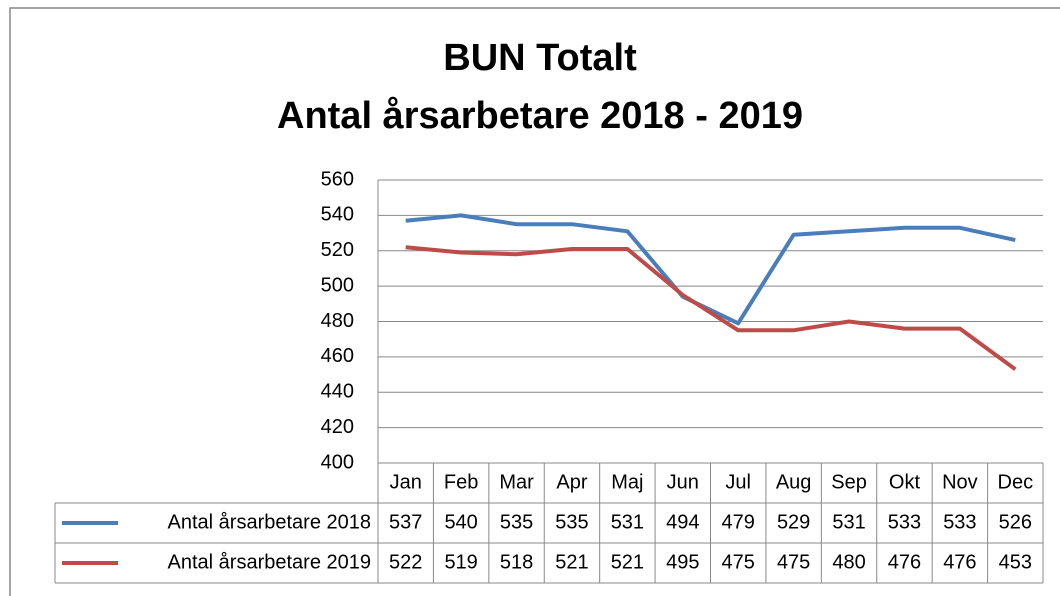 The width and height of the screenshot is (1060, 596). Describe the element at coordinates (461, 482) in the screenshot. I see `x-tick-label: Feb` at that location.